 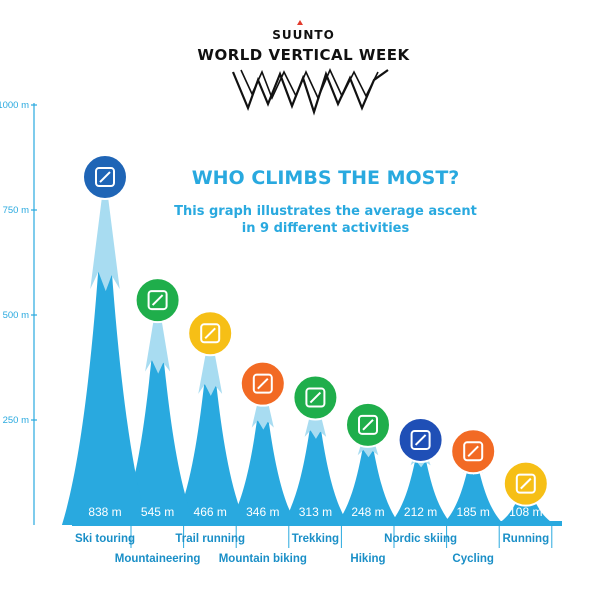 What do you see at coordinates (303, 35) in the screenshot?
I see `brand-name: SUUNTO` at bounding box center [303, 35].